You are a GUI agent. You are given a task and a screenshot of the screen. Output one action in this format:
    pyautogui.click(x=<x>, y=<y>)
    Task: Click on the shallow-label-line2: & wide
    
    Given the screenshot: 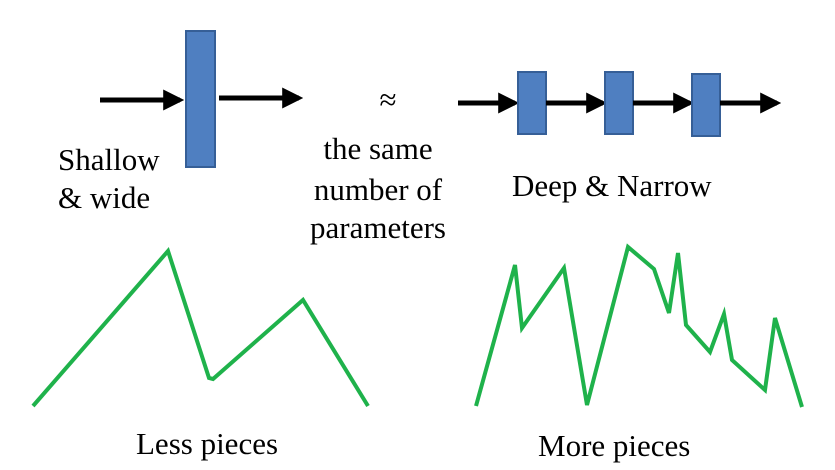 What is the action you would take?
    pyautogui.click(x=104, y=197)
    